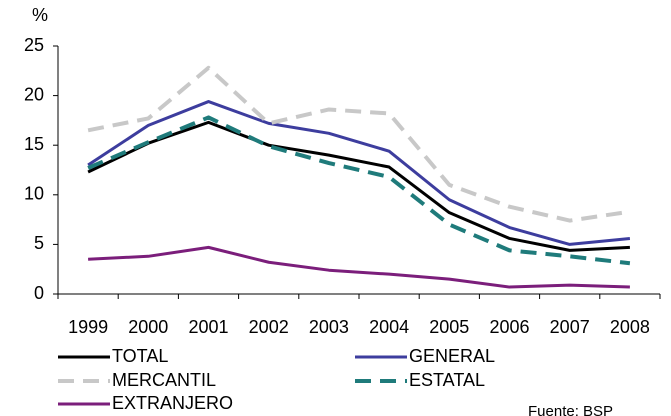 This screenshot has height=416, width=671. I want to click on x-tick-label: 2003, so click(329, 327).